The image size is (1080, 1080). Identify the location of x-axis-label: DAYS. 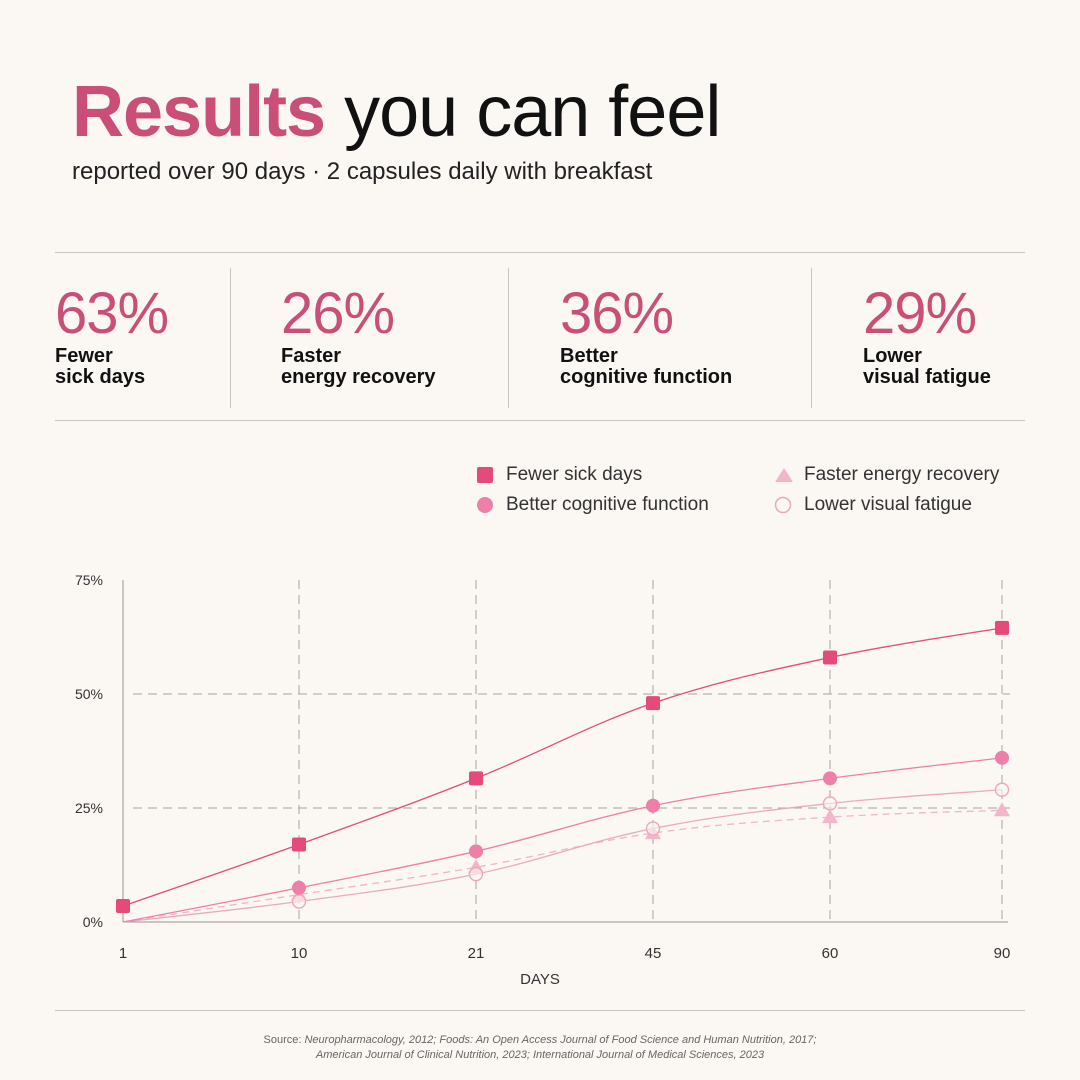
(540, 979).